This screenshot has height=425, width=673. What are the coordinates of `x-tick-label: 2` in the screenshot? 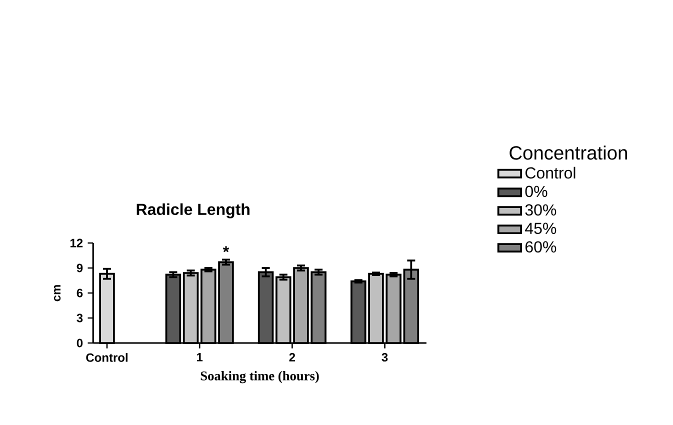 It's located at (292, 357).